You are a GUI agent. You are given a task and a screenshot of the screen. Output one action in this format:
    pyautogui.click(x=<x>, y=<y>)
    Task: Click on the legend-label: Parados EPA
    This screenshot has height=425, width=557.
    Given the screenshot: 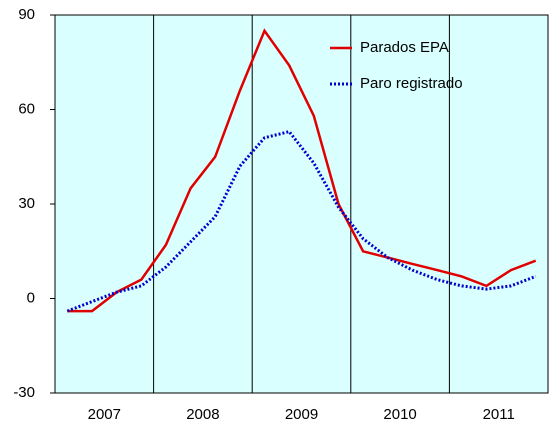 What is the action you would take?
    pyautogui.click(x=404, y=47)
    